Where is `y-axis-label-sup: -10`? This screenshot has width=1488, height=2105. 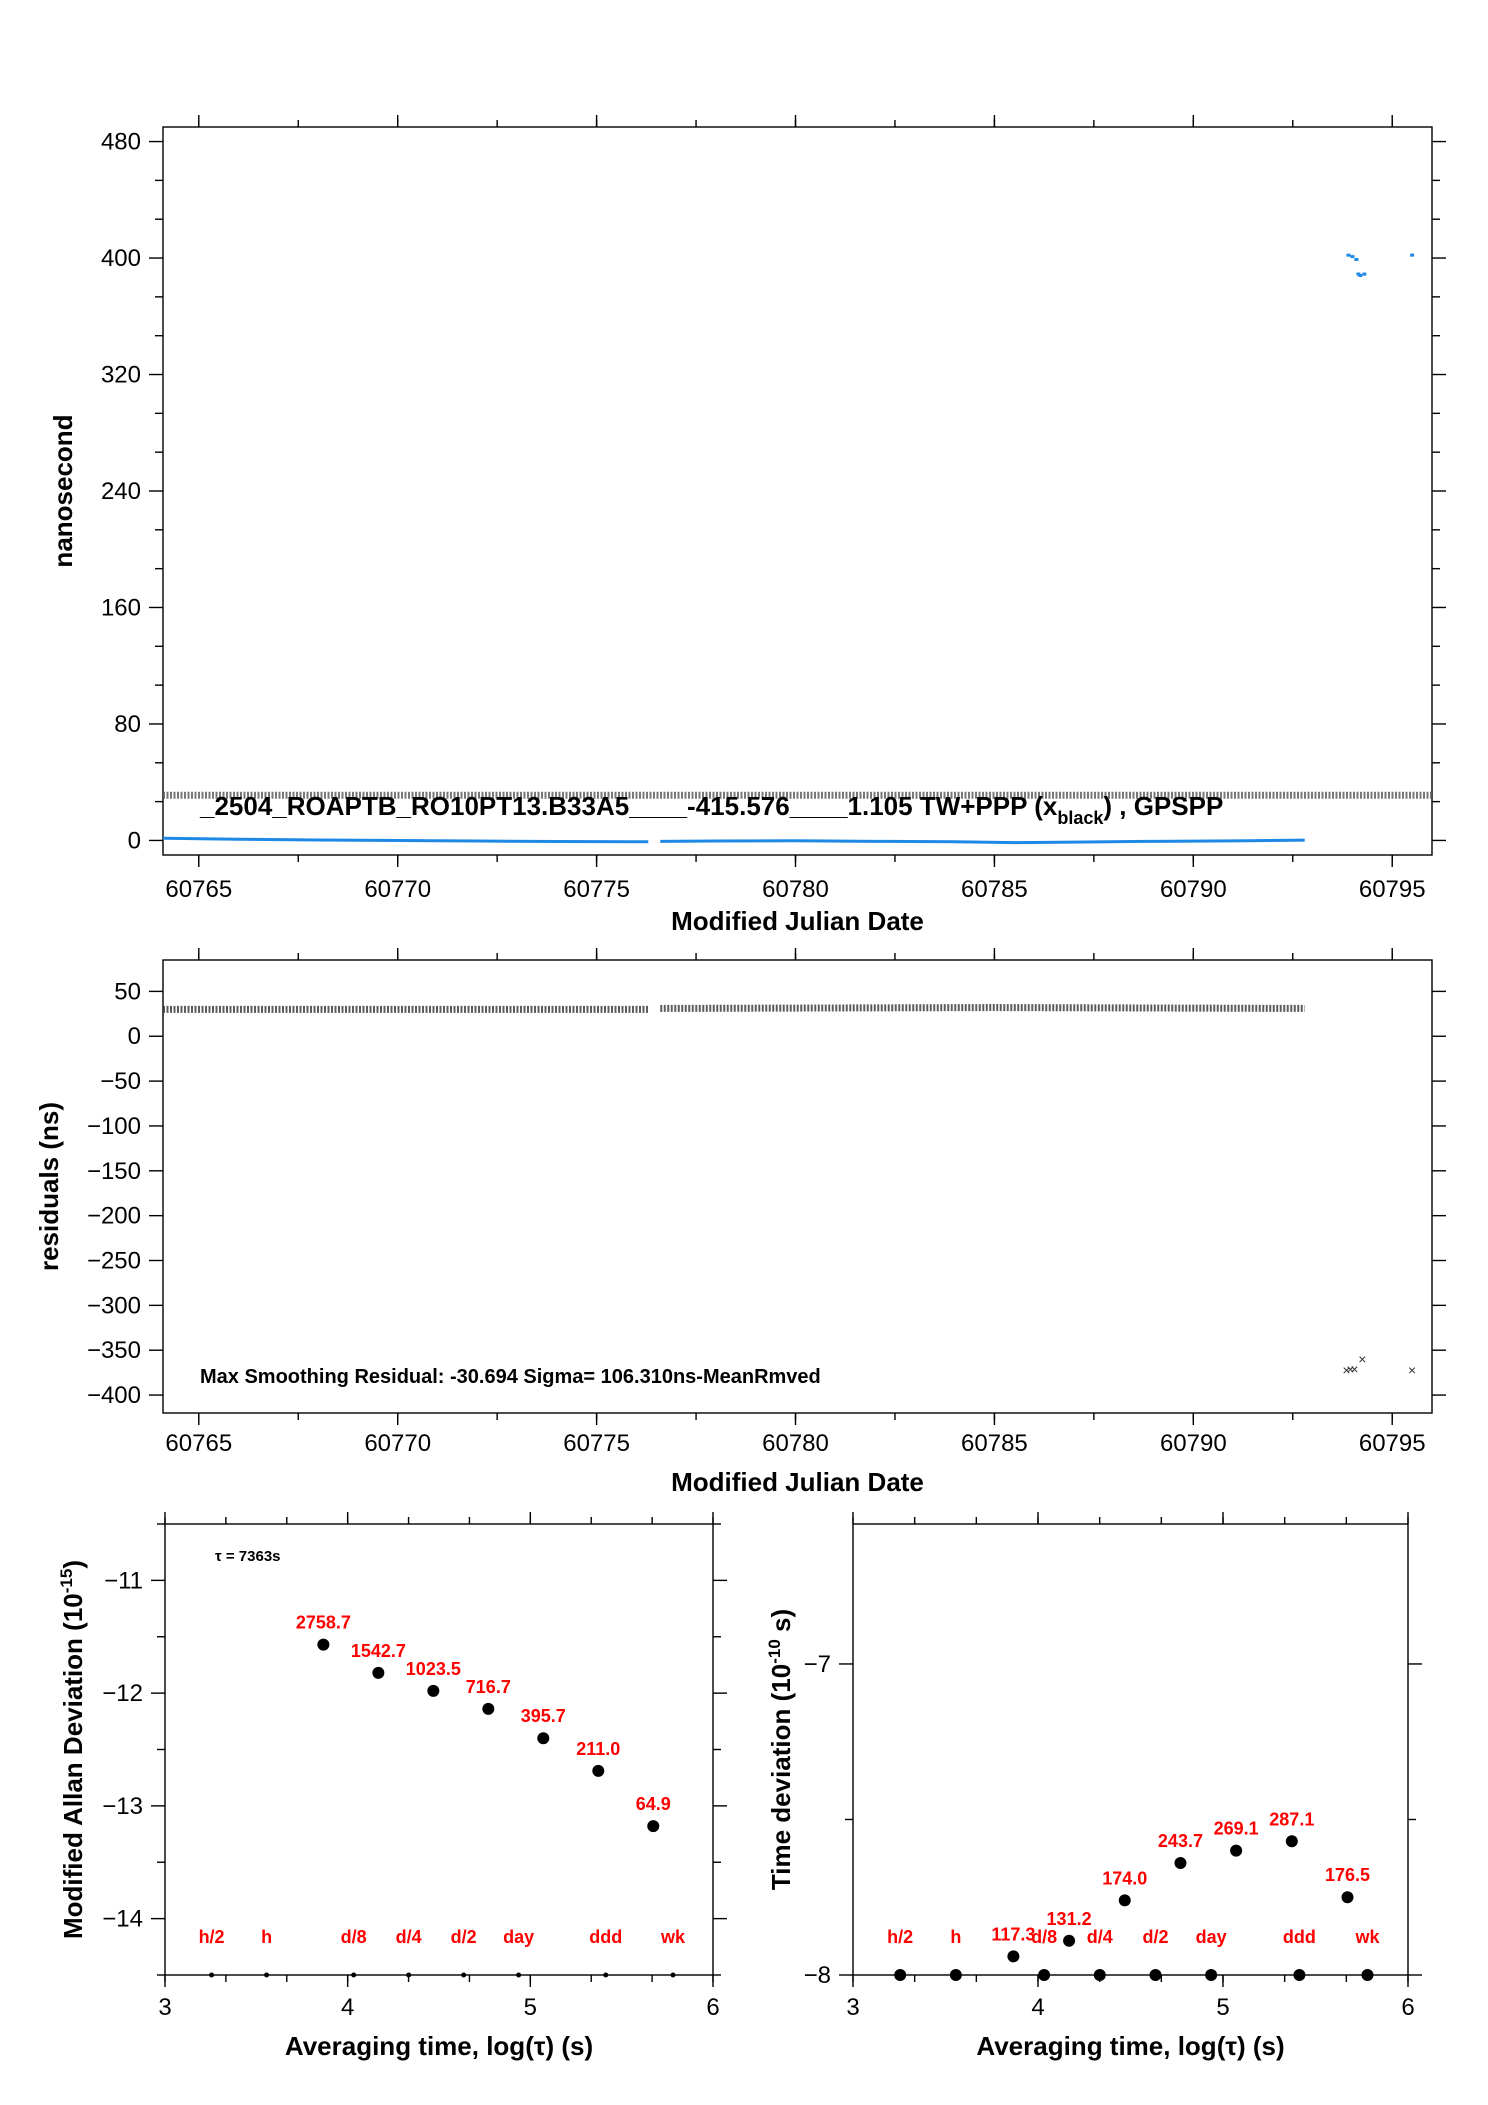
y-axis-label-sup: -10 is located at coordinates (774, 1651).